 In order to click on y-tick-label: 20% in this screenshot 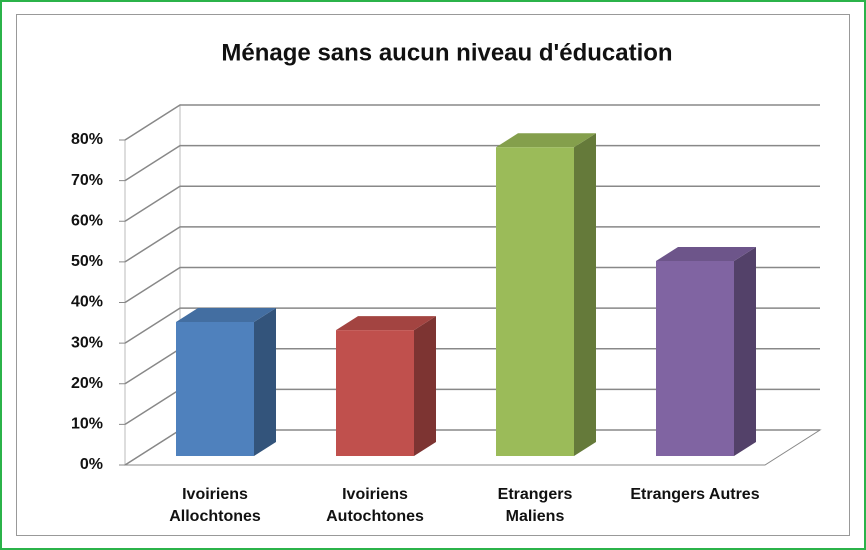, I will do `click(87, 383)`.